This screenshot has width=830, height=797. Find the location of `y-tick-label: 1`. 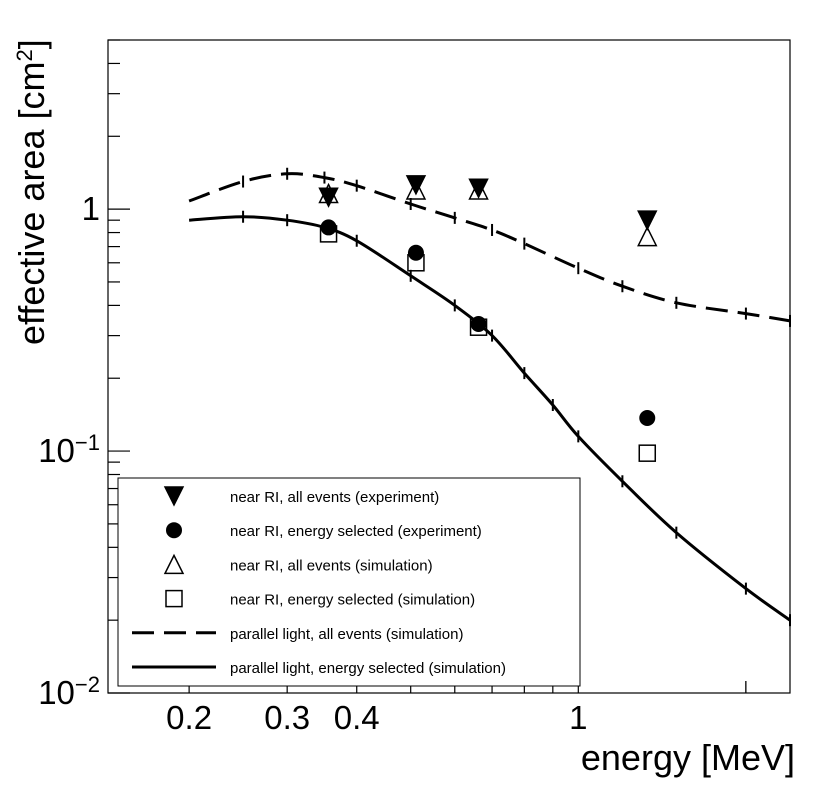

y-tick-label: 1 is located at coordinates (91, 208).